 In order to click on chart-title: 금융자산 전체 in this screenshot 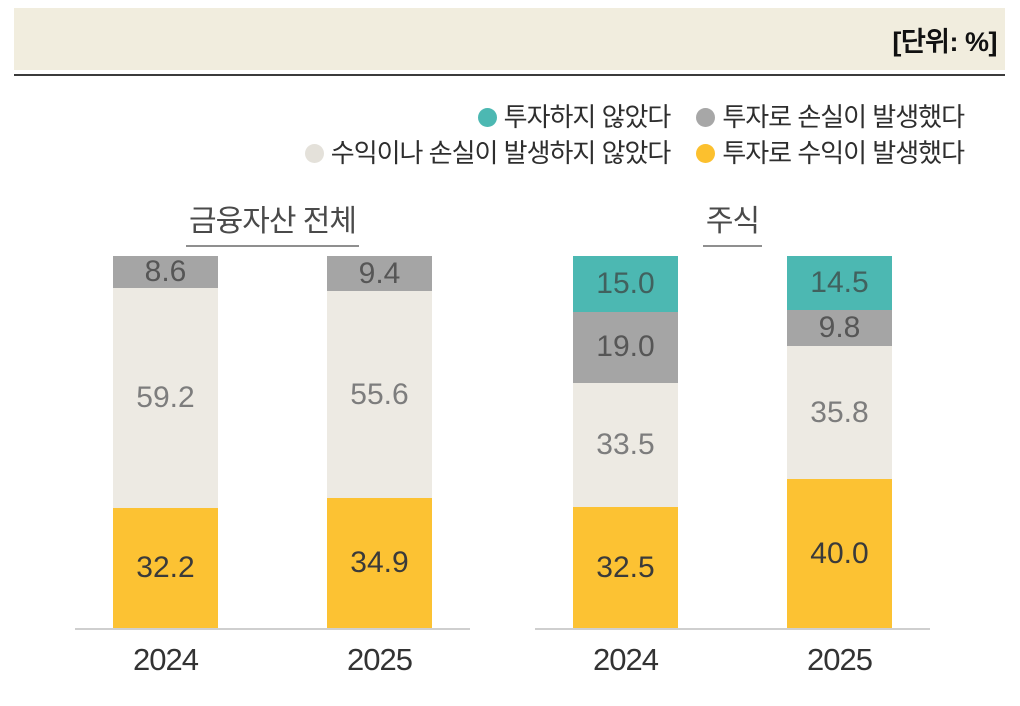, I will do `click(272, 221)`.